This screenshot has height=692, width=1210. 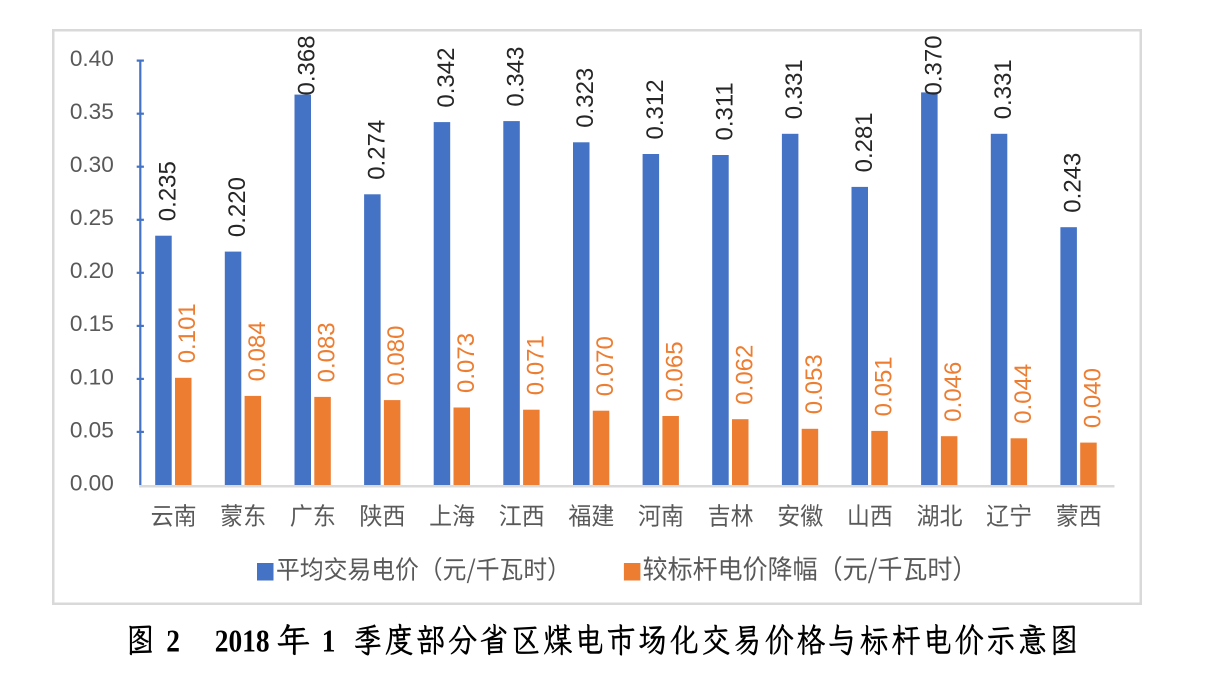 What do you see at coordinates (257, 351) in the screenshot?
I see `svg-text: 0.084` at bounding box center [257, 351].